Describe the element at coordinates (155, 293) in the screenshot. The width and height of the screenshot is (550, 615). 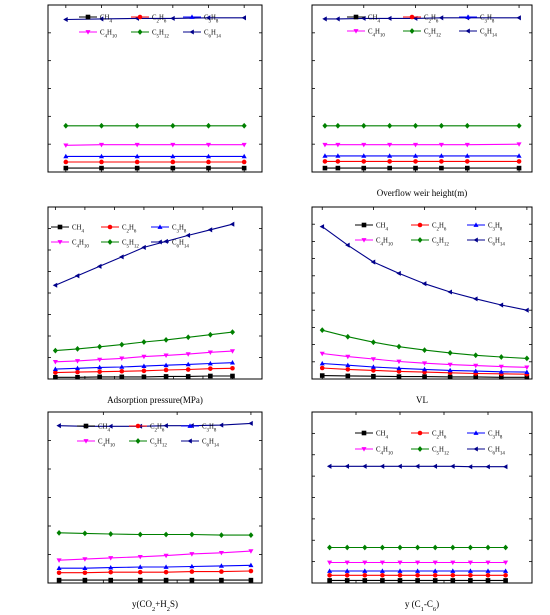
I see `plot-frame` at that location.